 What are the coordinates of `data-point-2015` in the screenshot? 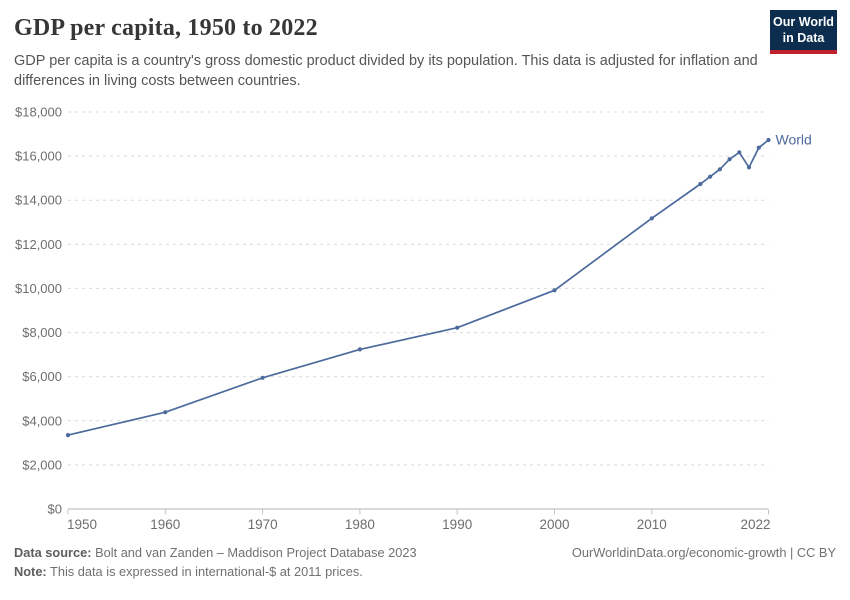 It's located at (700, 184).